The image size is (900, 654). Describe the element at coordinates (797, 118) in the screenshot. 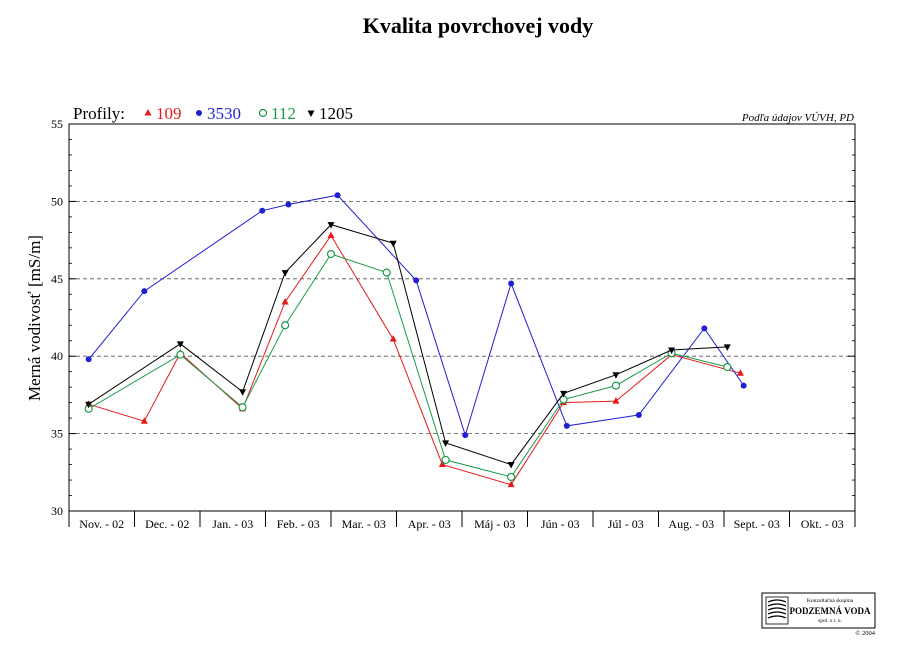

I see `source-note: Podľa údajov VÚVH, PD` at that location.